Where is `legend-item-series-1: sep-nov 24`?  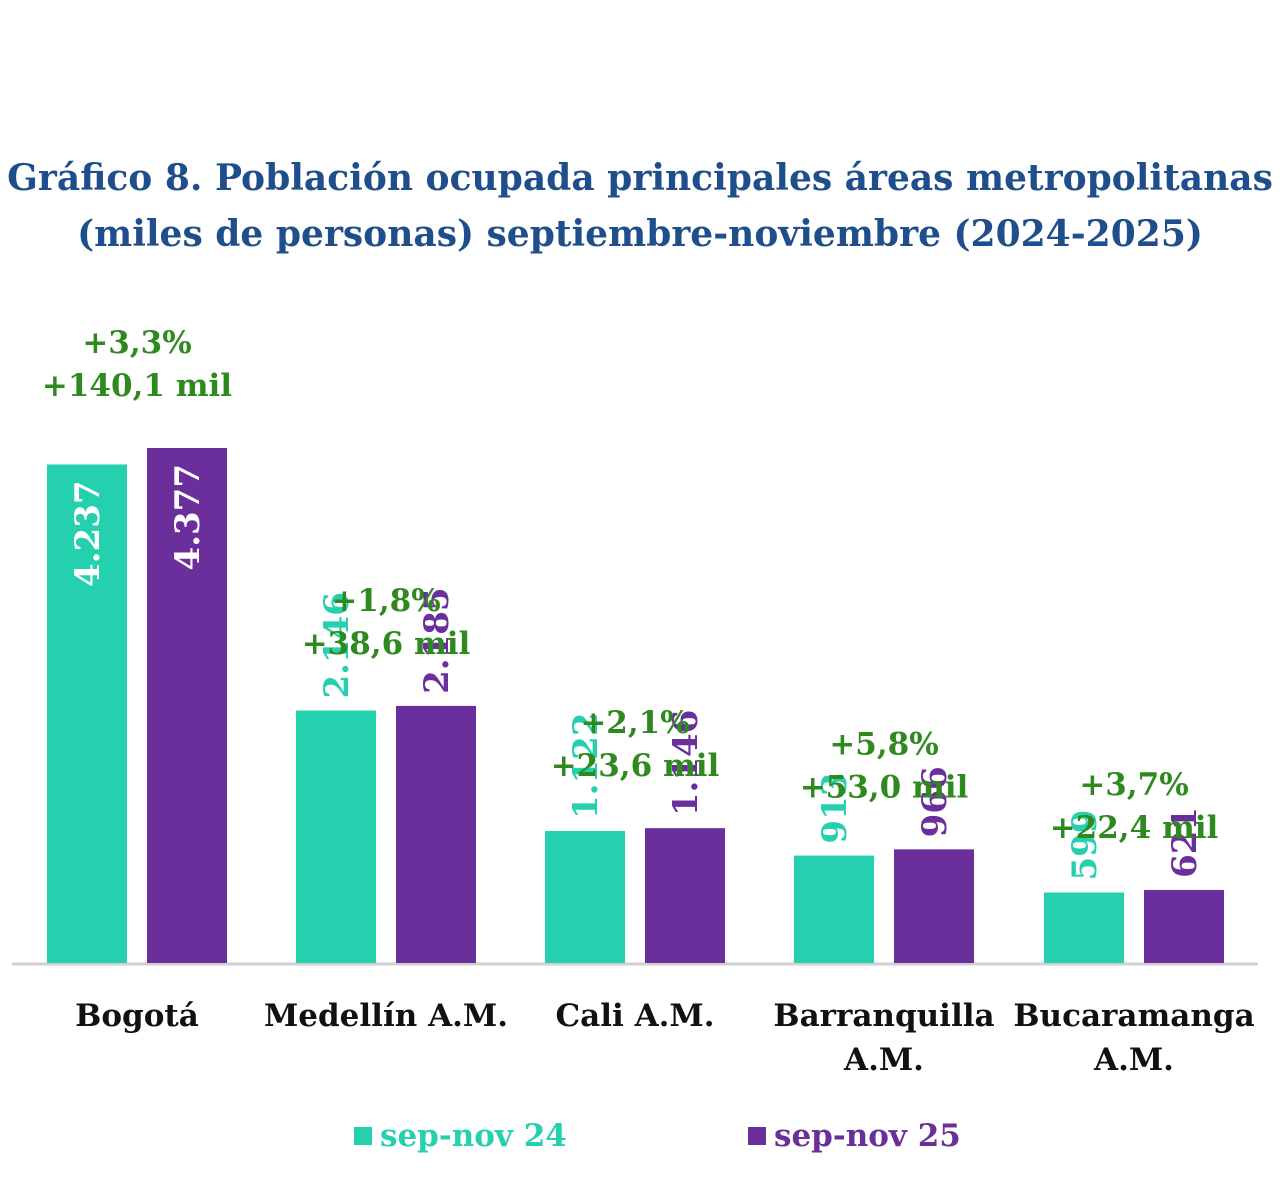
legend-item-series-1: sep-nov 24 is located at coordinates (460, 1136).